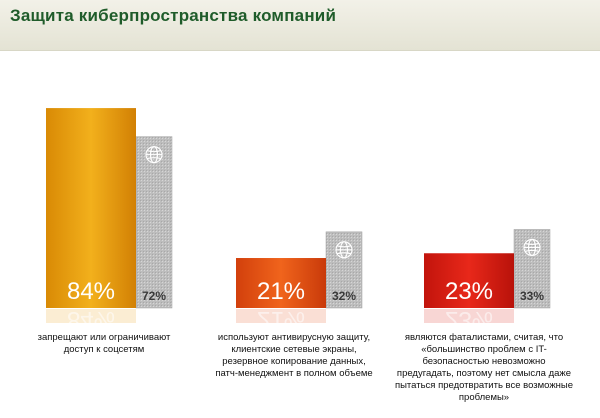 The height and width of the screenshot is (418, 600). What do you see at coordinates (91, 291) in the screenshot?
I see `data-label-main-1: 84%` at bounding box center [91, 291].